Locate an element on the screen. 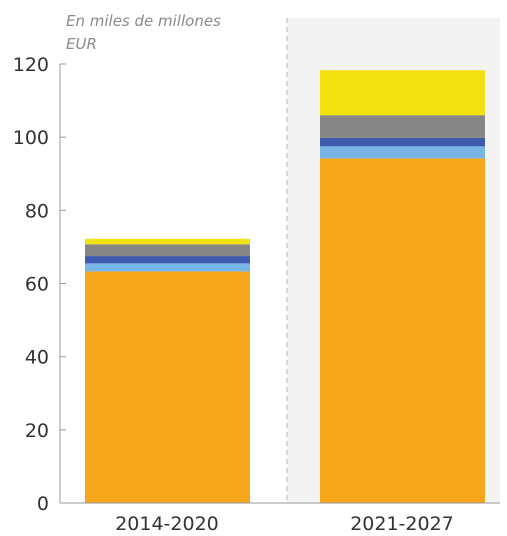 Image resolution: width=507 pixels, height=536 pixels. y-tick-label-100: 100 is located at coordinates (31, 138).